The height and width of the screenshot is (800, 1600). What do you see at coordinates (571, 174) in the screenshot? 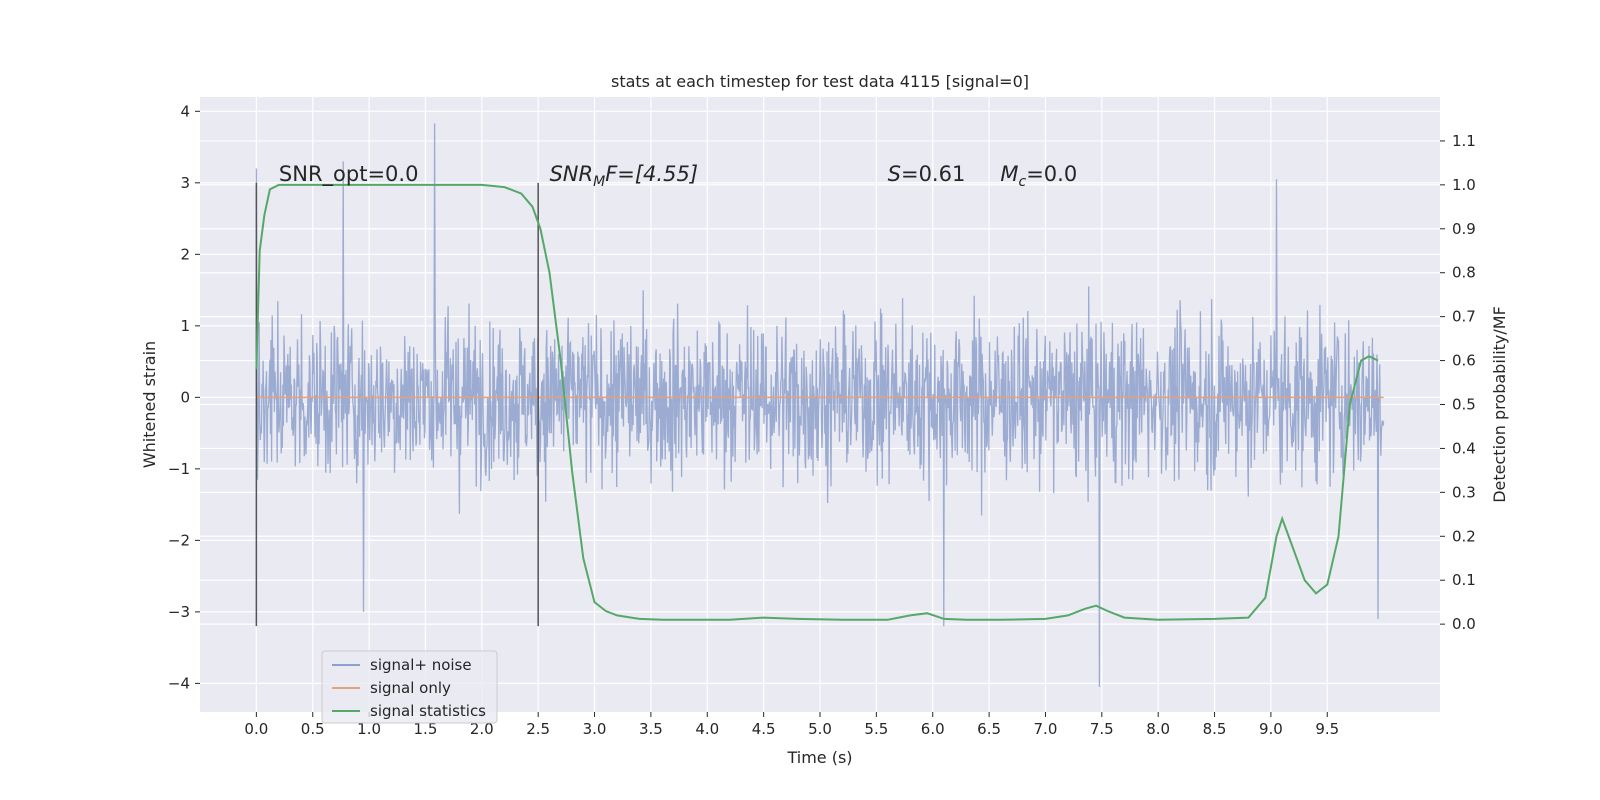
I see `annotation-snr-mf-main: SNR` at bounding box center [571, 174].